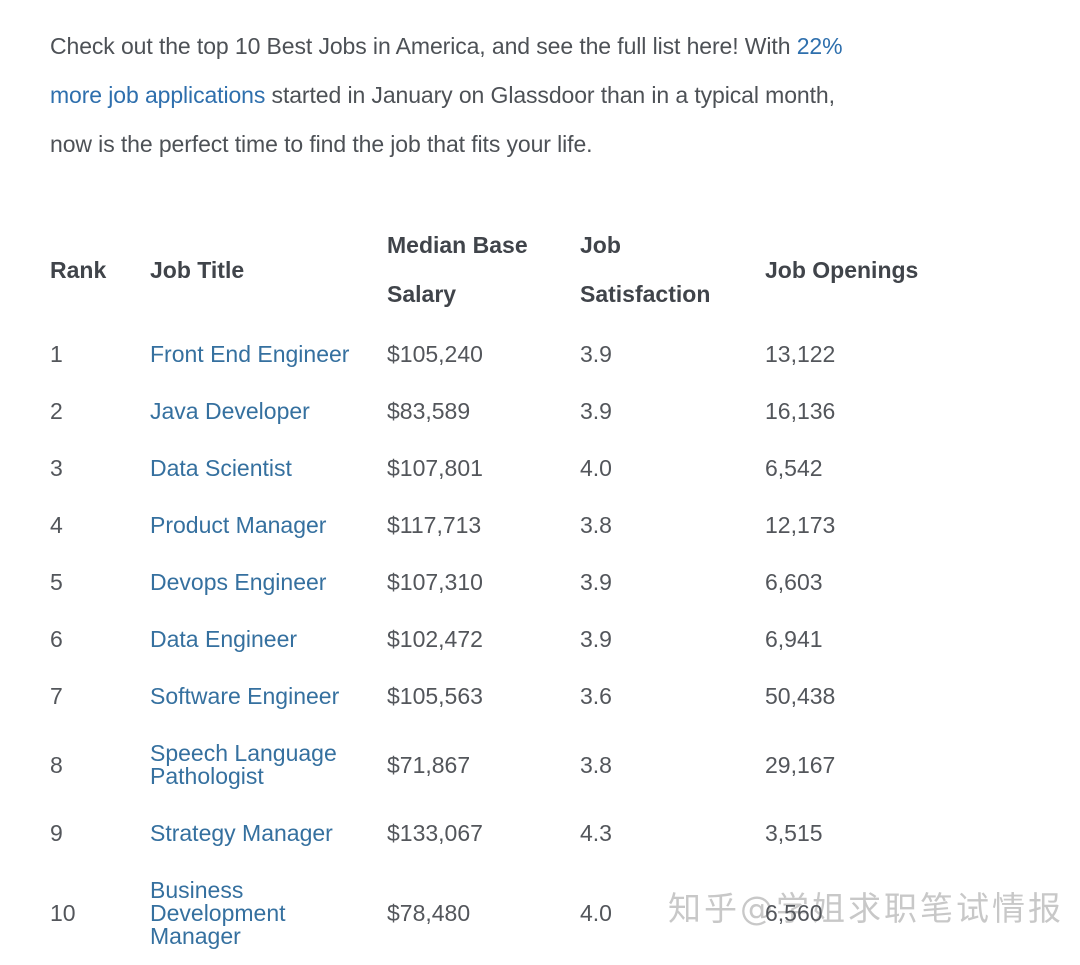  Describe the element at coordinates (268, 270) in the screenshot. I see `header-job-title: Job Title` at that location.